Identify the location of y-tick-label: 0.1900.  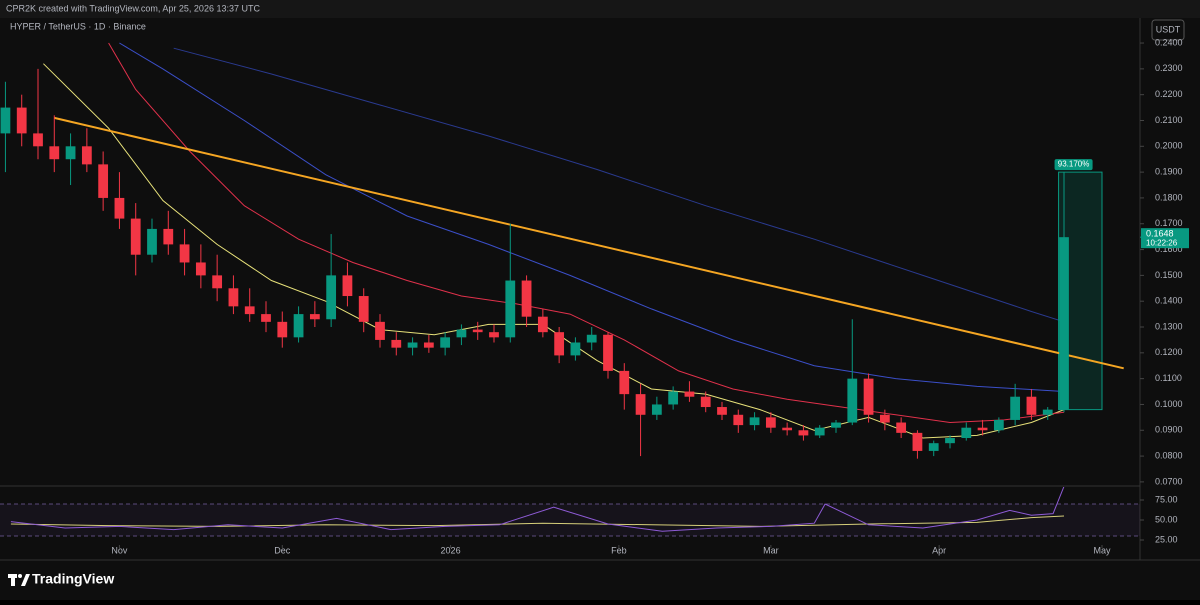
(1169, 171).